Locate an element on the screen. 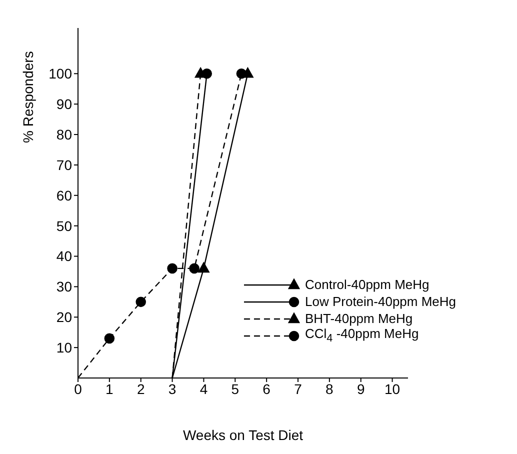 Image resolution: width=517 pixels, height=454 pixels. x-tick-label: 6 is located at coordinates (266, 388).